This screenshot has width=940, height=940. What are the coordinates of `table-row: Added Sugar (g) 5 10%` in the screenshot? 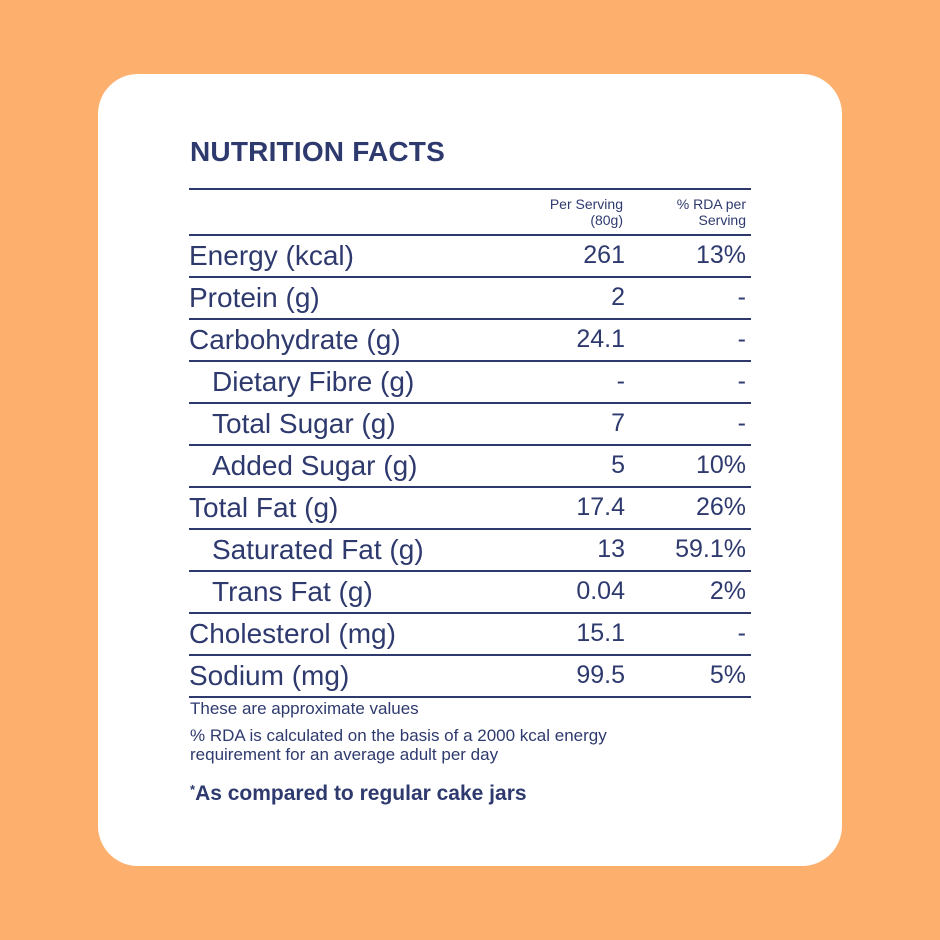 It's located at (470, 467).